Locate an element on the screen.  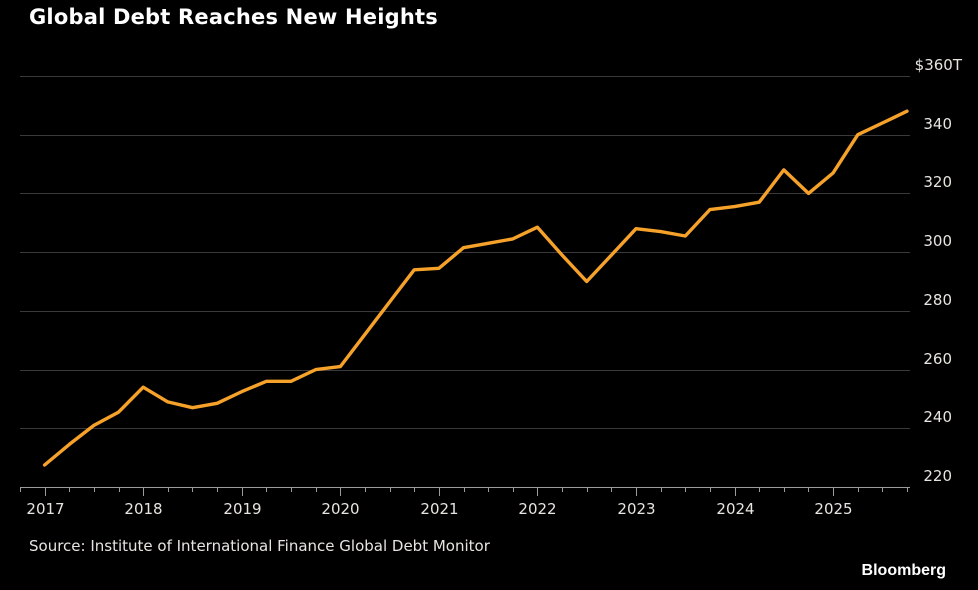
svg-text: 2023 is located at coordinates (636, 509).